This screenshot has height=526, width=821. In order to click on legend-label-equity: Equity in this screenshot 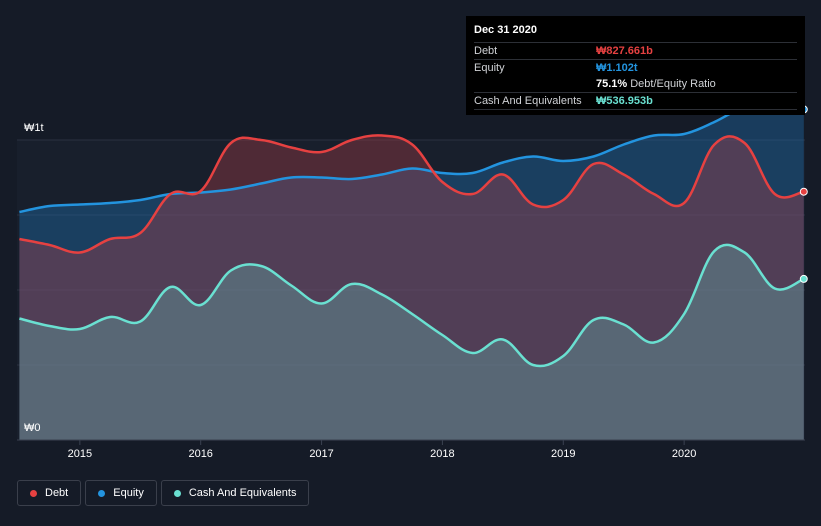, I will do `click(128, 493)`.